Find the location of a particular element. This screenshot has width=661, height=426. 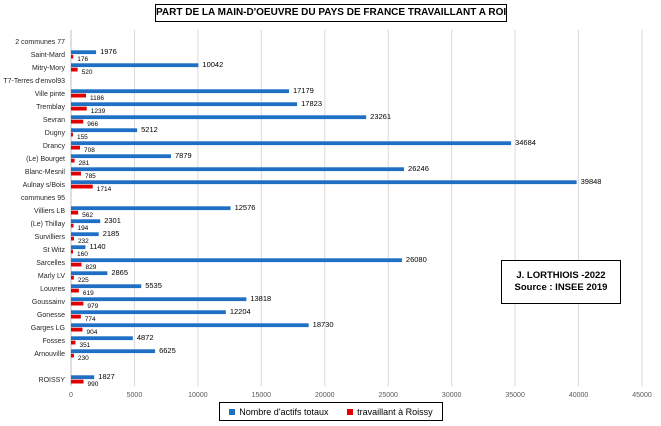

x-tick-label: 25000 is located at coordinates (388, 395).